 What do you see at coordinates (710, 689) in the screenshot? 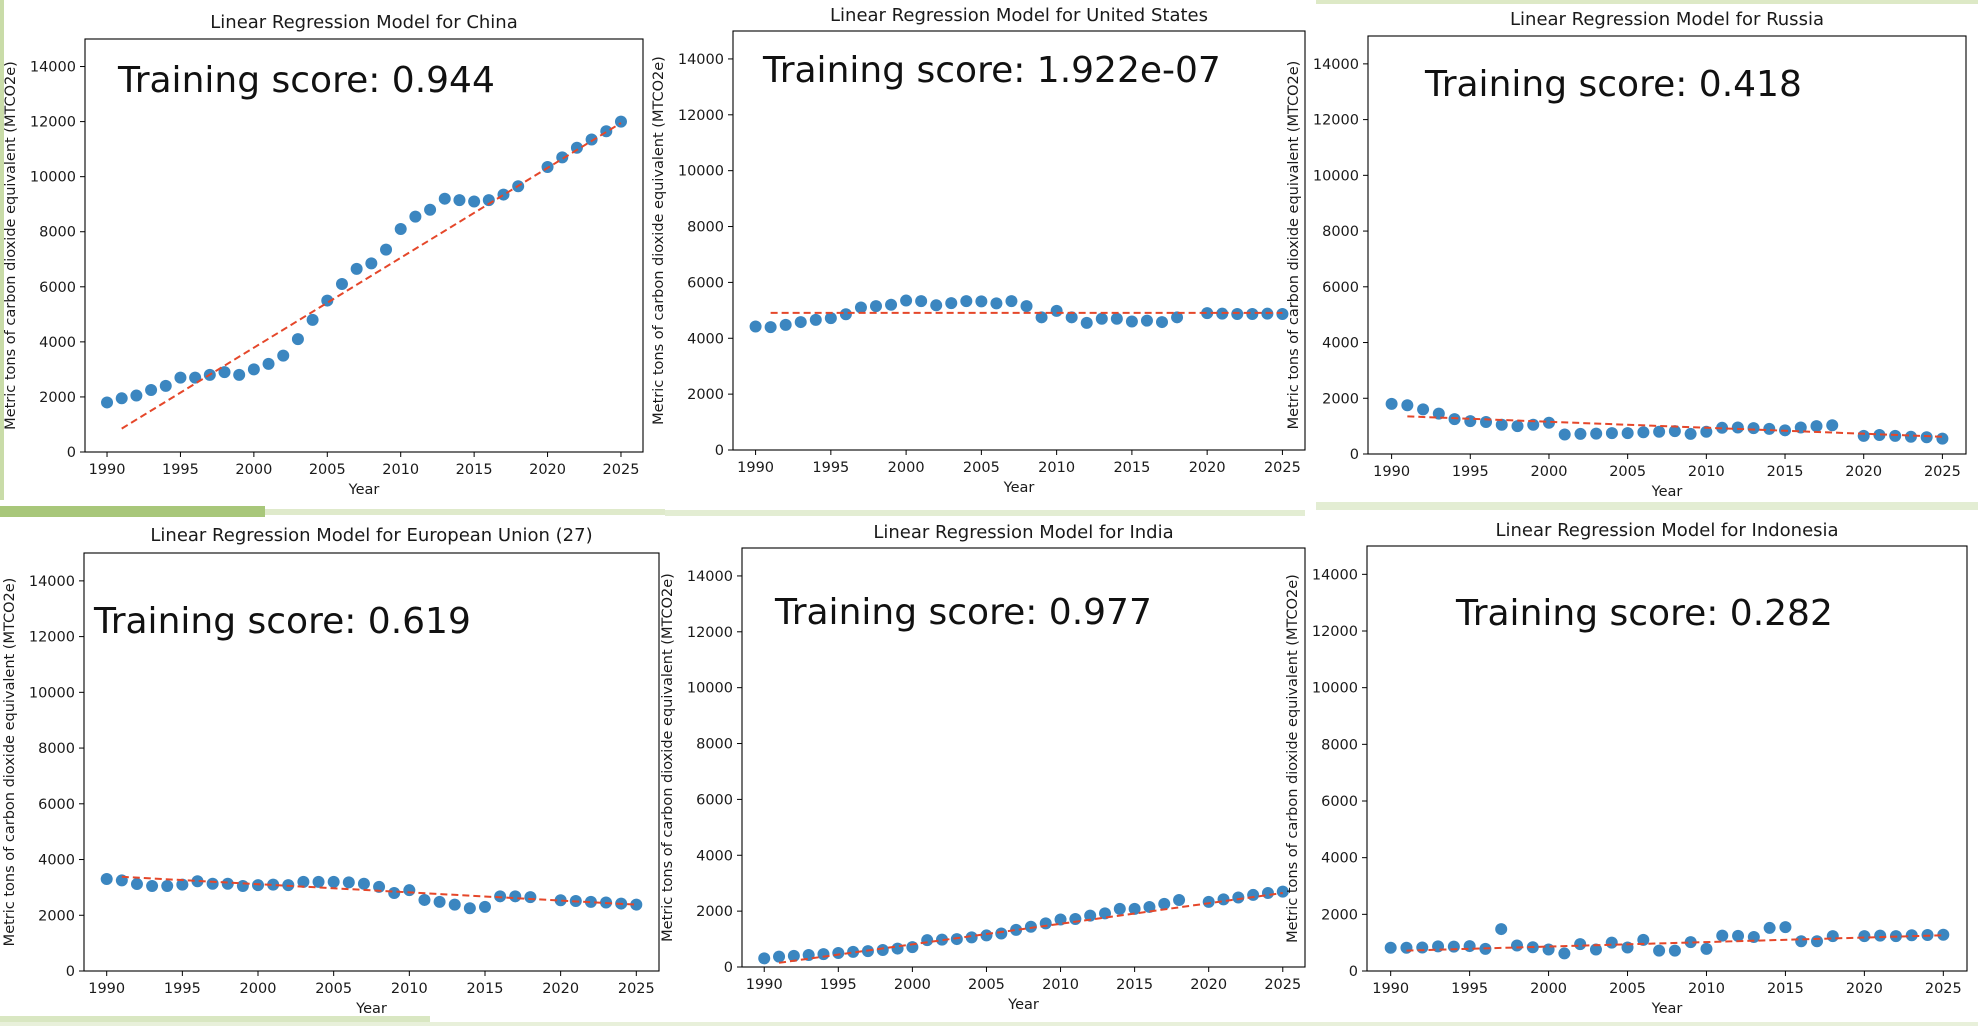
I see `y-tick-label: 10000` at bounding box center [710, 689].